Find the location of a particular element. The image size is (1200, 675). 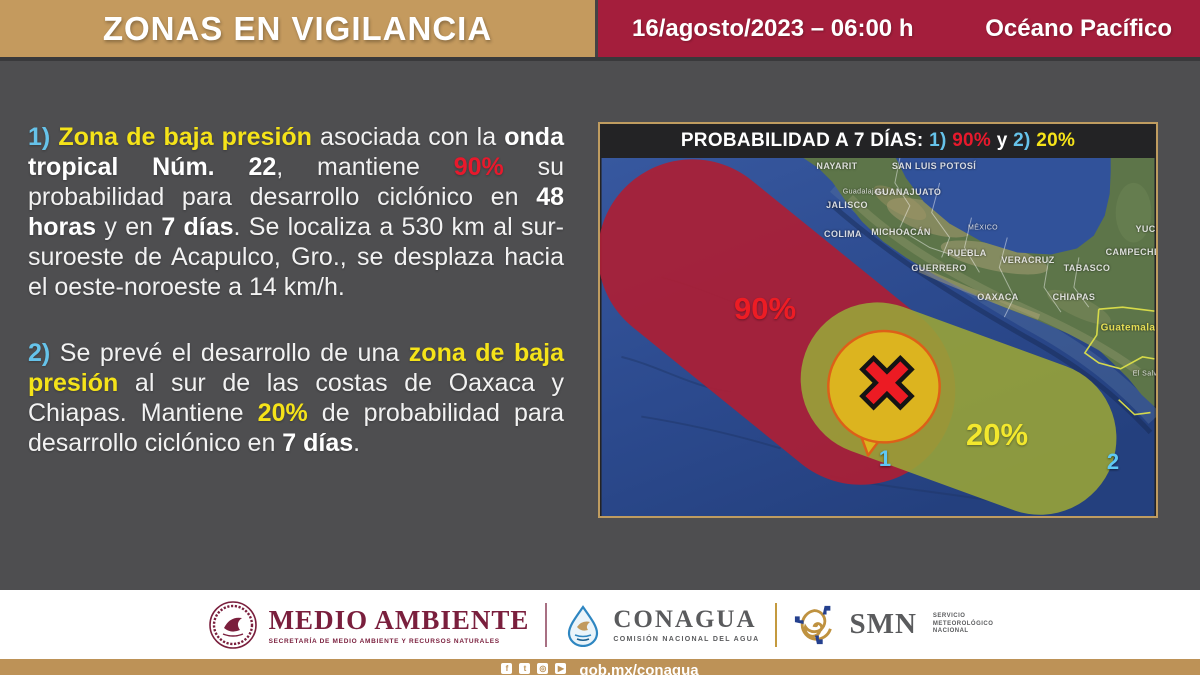

smn-subtitle-line: SERVICIO is located at coordinates (949, 616).